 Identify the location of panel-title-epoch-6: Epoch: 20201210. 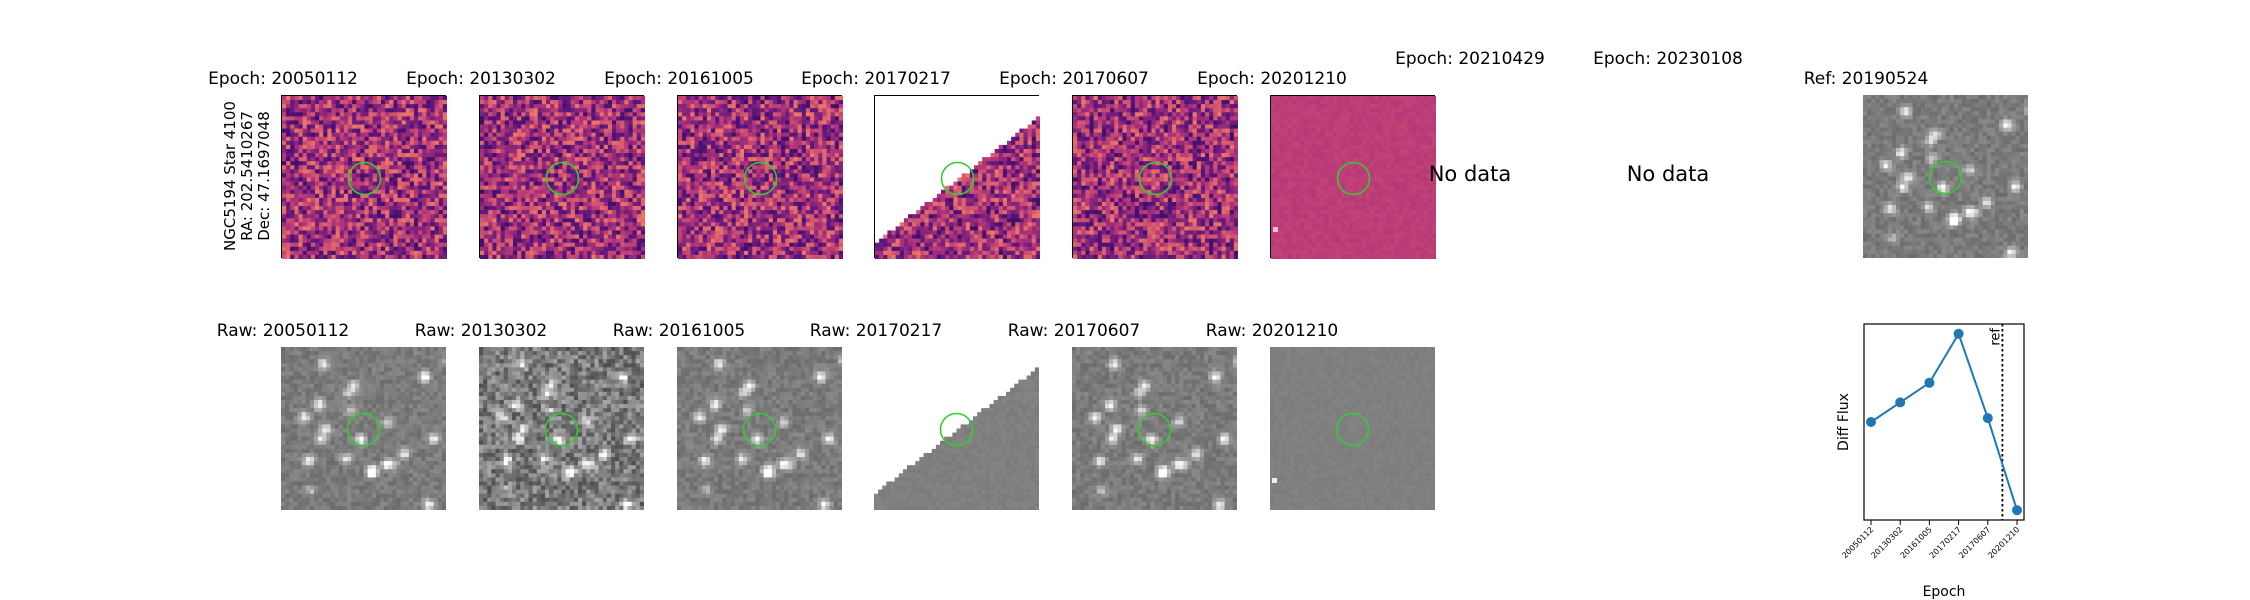
(1272, 79).